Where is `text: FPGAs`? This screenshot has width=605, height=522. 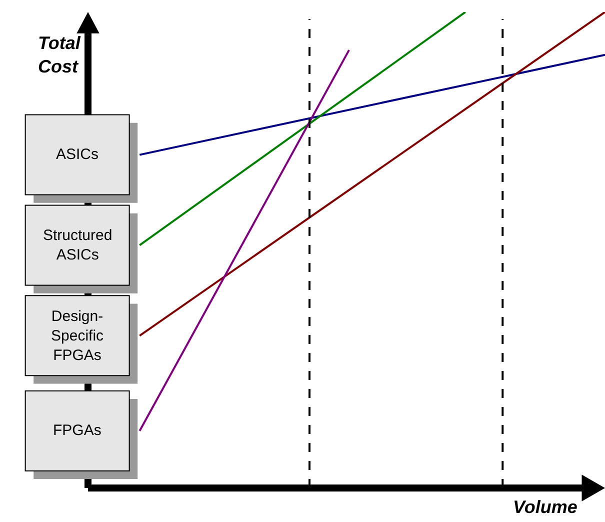
text: FPGAs is located at coordinates (77, 430).